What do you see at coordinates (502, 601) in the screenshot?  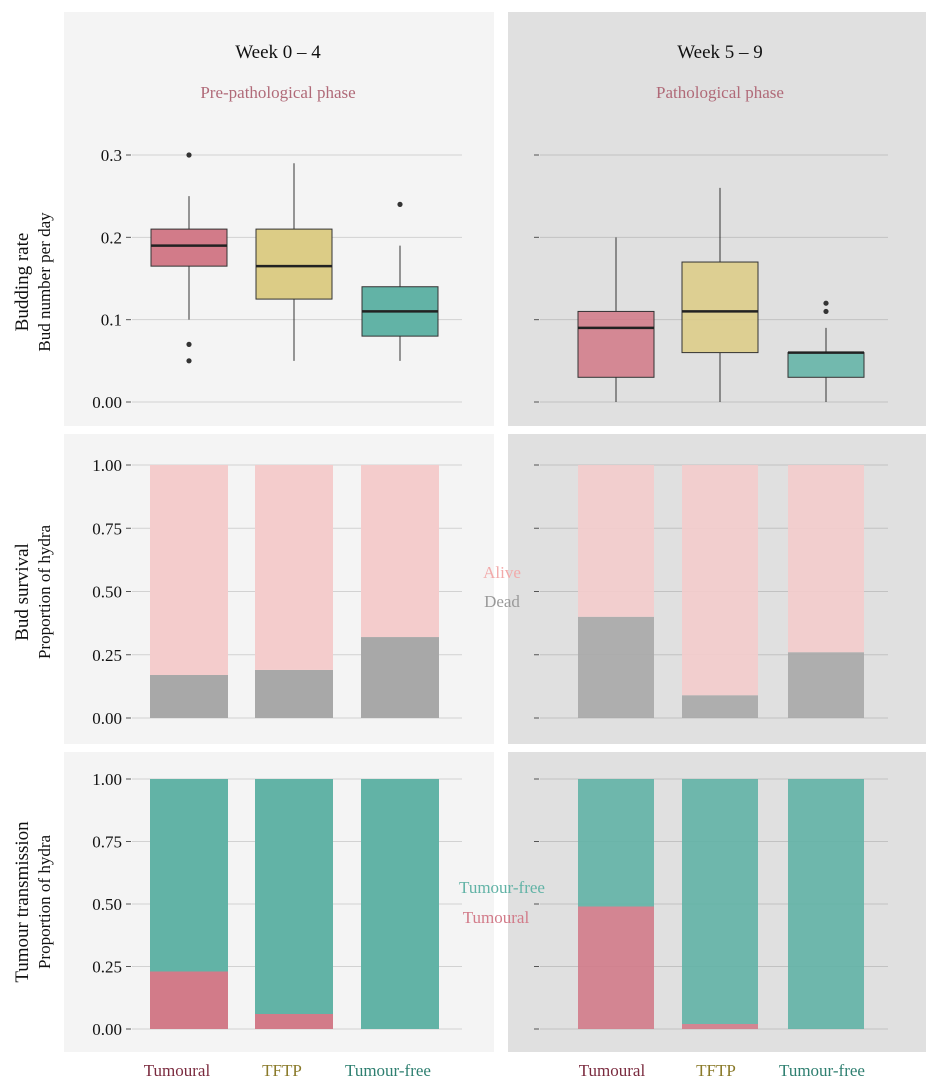 I see `legend-dead: Dead` at bounding box center [502, 601].